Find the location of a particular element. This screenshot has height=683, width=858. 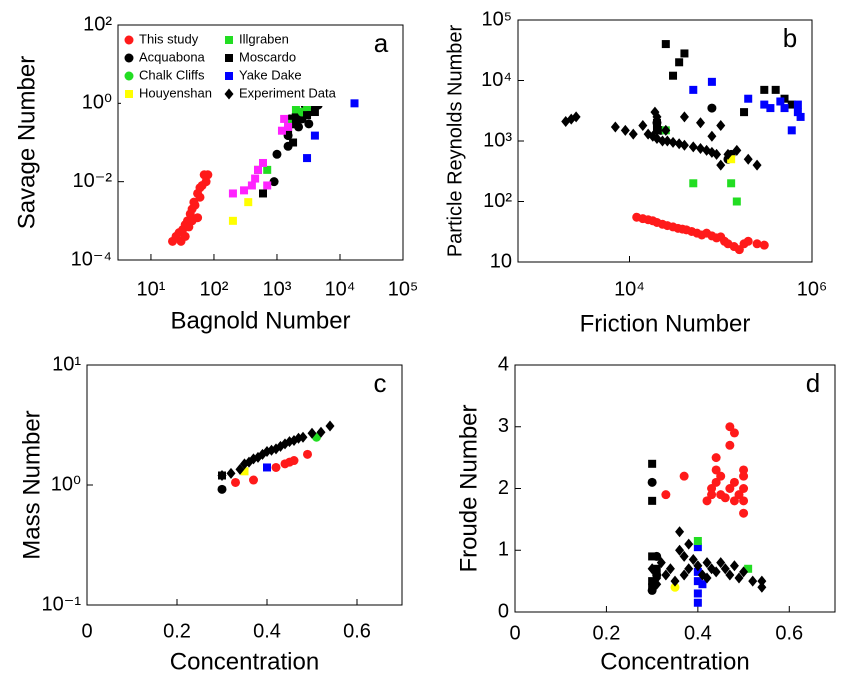

x-axis-label: Concentration is located at coordinates (674, 661).